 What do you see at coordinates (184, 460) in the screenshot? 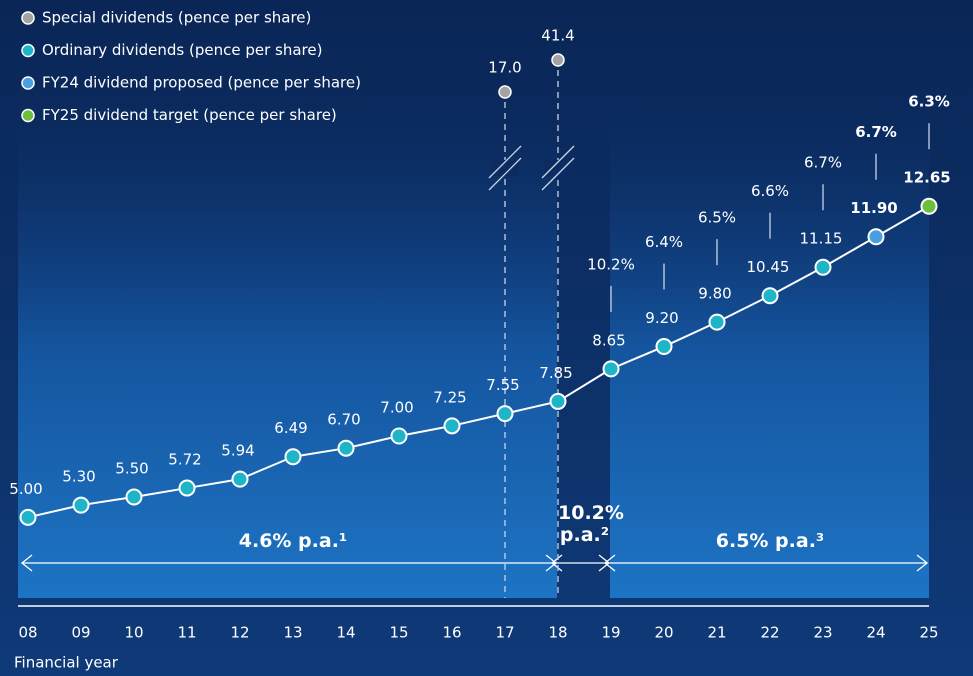
I see `value-label: 5.72` at bounding box center [184, 460].